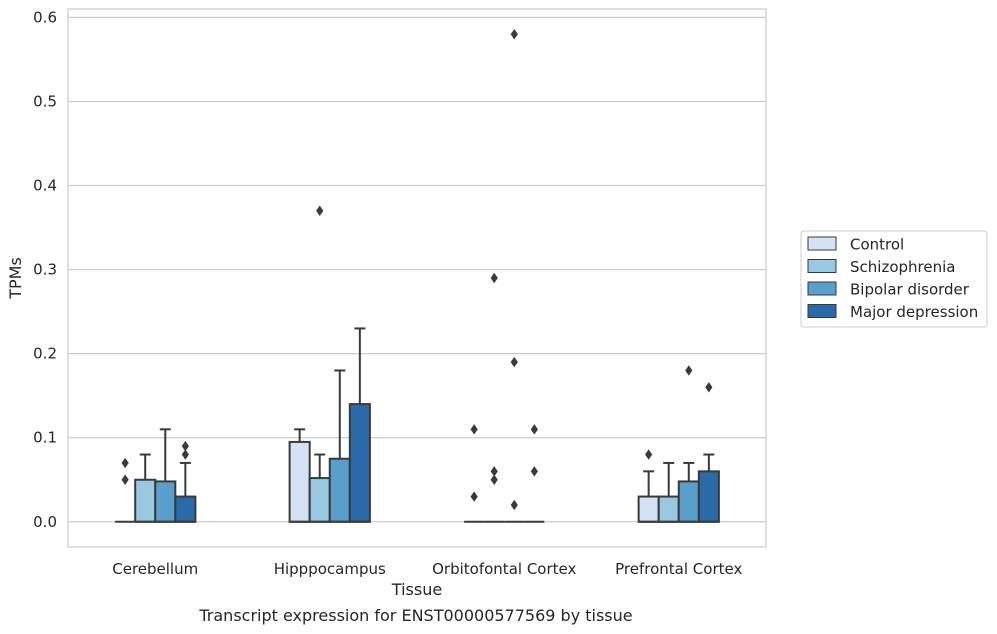 This screenshot has height=634, width=997. Describe the element at coordinates (330, 569) in the screenshot. I see `x-tick-label: Hipppocampus` at that location.